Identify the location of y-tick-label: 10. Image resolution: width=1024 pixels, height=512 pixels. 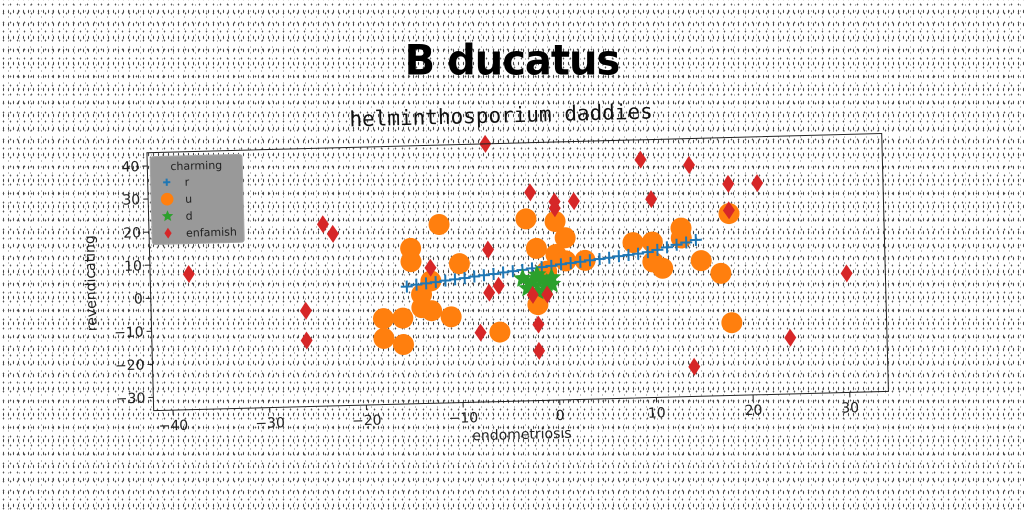
(133, 266).